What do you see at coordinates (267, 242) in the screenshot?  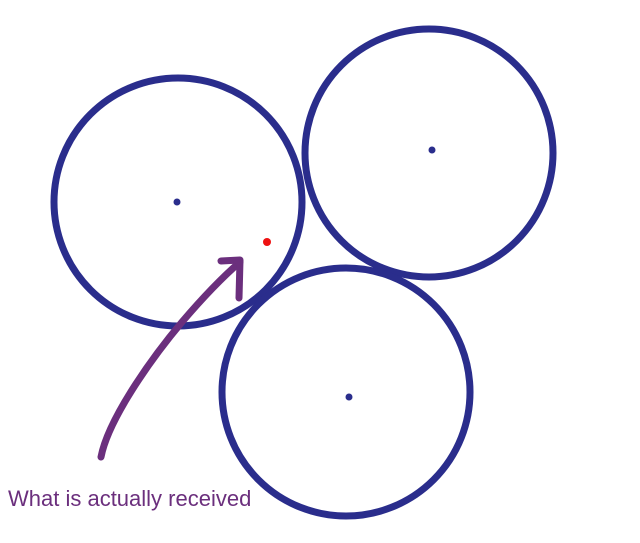 I see `received-point-dot` at bounding box center [267, 242].